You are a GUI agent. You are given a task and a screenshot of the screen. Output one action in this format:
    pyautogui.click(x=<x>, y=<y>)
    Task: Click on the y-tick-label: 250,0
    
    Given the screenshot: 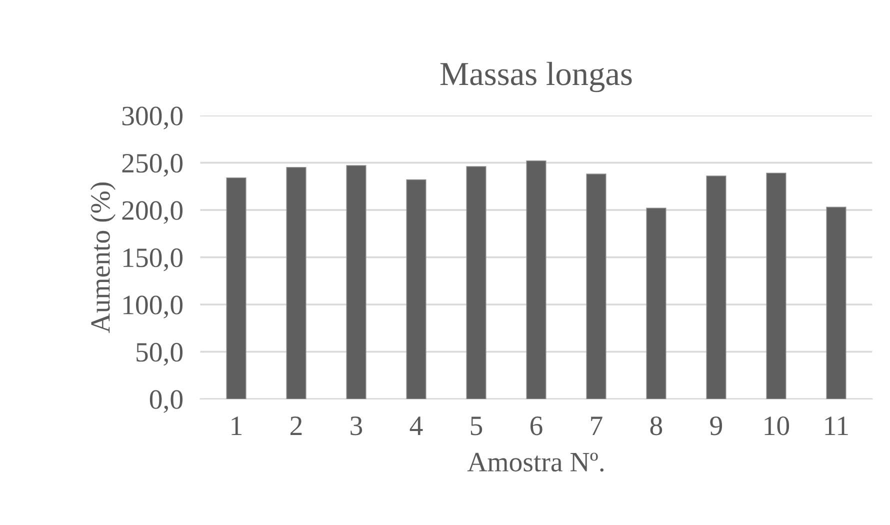 What is the action you would take?
    pyautogui.click(x=152, y=165)
    